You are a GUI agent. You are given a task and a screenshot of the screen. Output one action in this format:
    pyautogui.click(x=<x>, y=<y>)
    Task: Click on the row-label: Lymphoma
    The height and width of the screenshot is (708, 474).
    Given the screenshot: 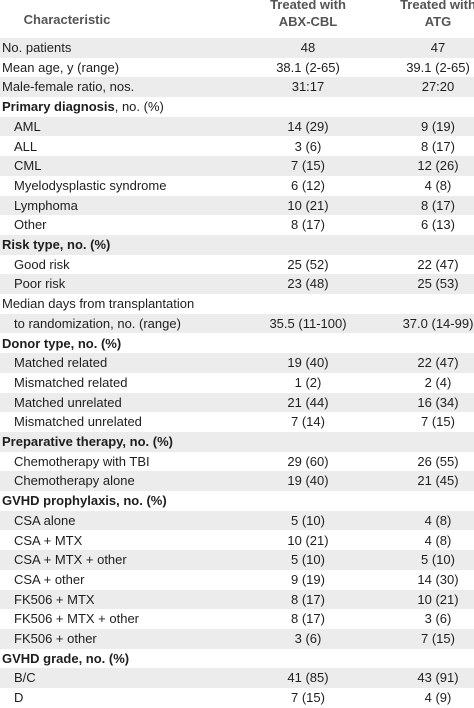 What is the action you would take?
    pyautogui.click(x=46, y=205)
    